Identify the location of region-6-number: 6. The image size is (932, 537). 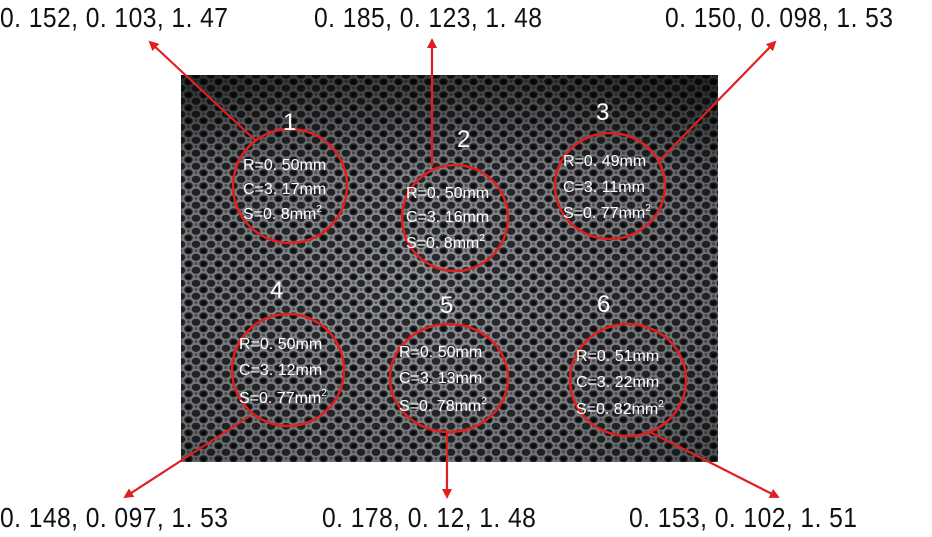
(603, 304).